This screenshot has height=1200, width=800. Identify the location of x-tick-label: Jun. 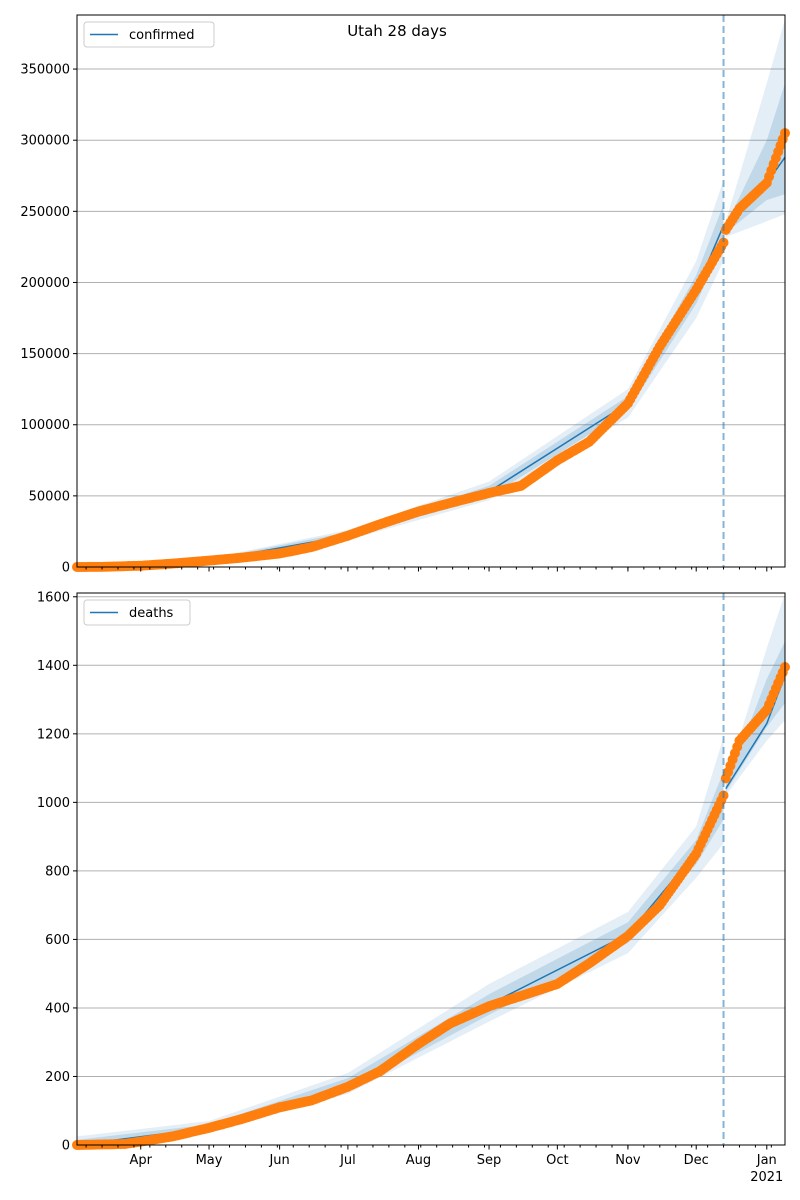
(278, 1160).